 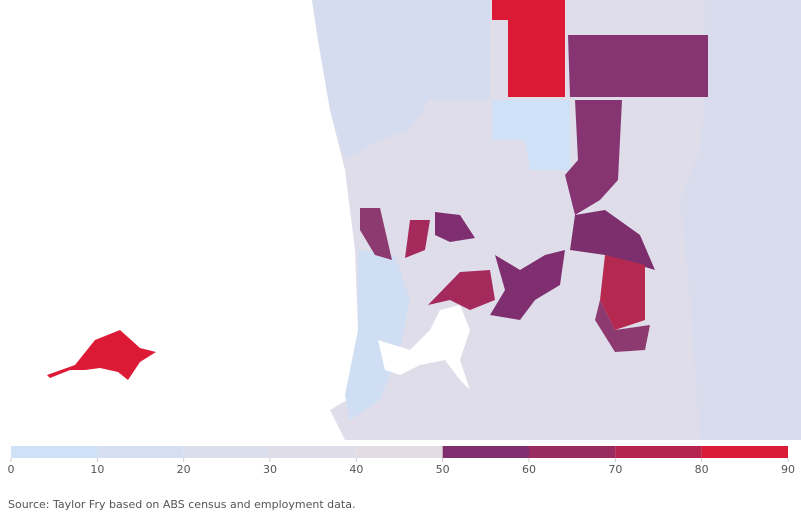 What do you see at coordinates (97, 469) in the screenshot?
I see `legend-tick-label: 10` at bounding box center [97, 469].